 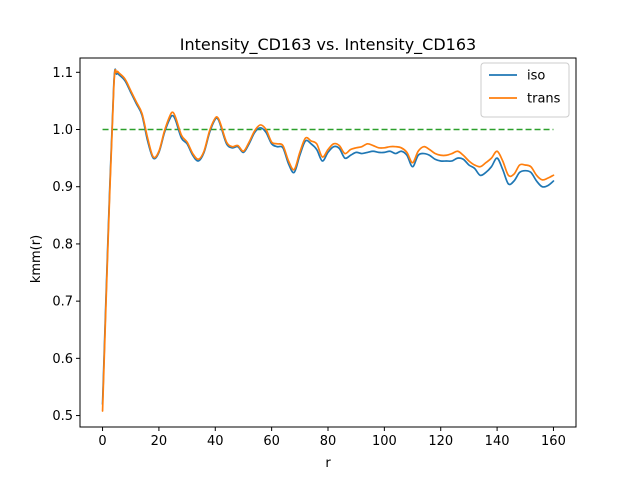 What do you see at coordinates (62, 302) in the screenshot?
I see `y-tick-label: 0.7` at bounding box center [62, 302].